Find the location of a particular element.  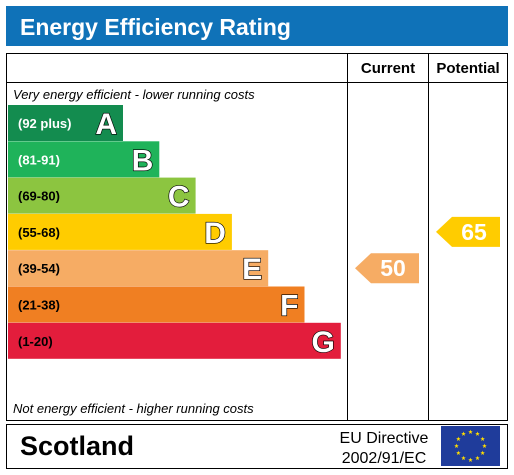

band-g-letter: G is located at coordinates (322, 342).